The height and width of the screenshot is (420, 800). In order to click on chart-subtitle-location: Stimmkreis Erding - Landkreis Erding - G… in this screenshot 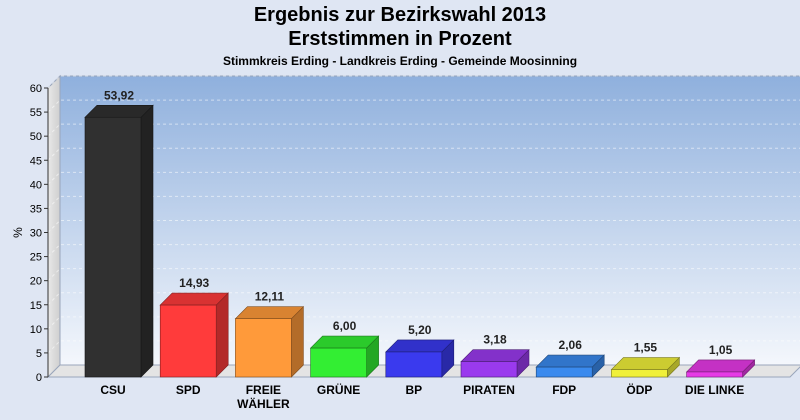, I will do `click(400, 61)`.